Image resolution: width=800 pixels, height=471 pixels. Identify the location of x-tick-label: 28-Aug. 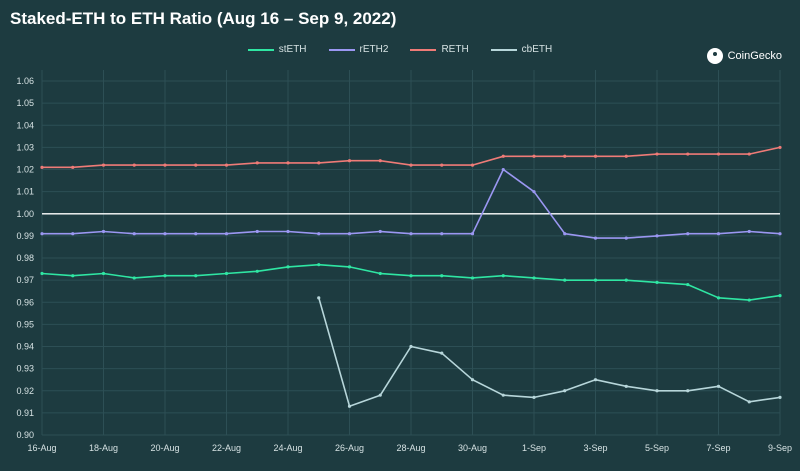
(410, 448).